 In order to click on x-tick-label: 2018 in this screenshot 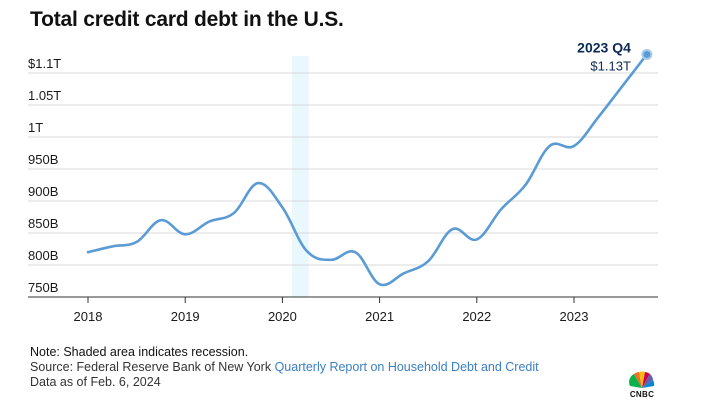, I will do `click(88, 316)`.